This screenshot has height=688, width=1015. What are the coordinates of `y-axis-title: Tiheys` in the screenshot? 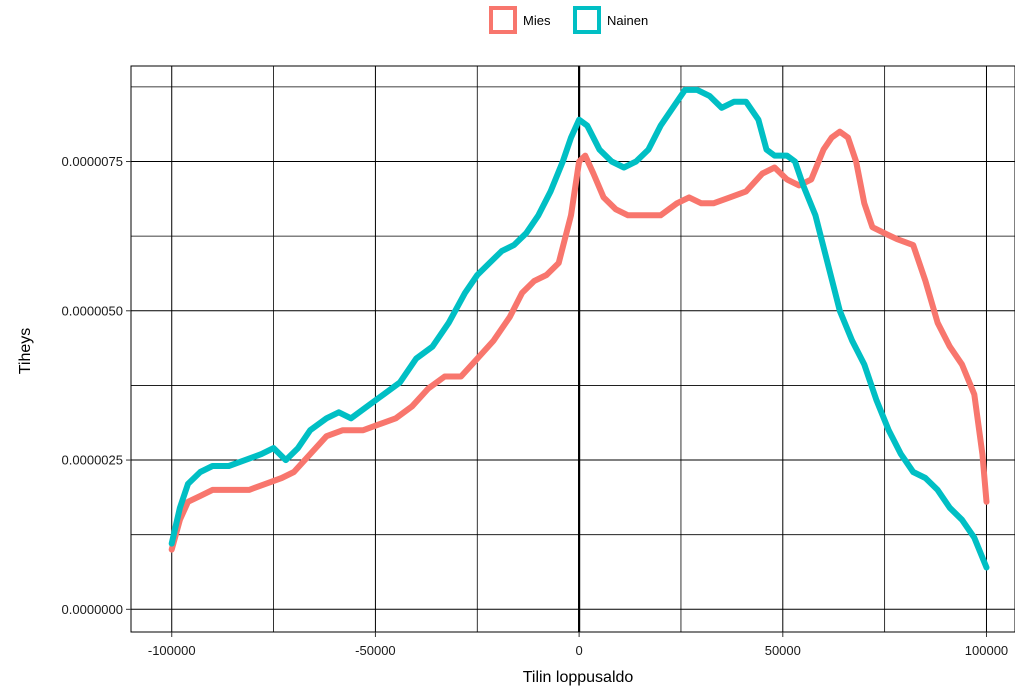 It's located at (25, 351).